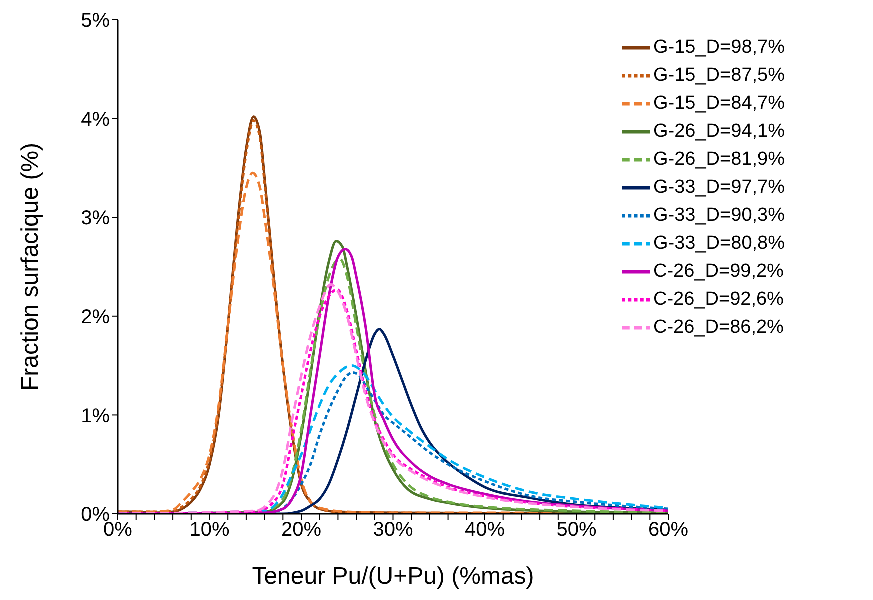 Image resolution: width=873 pixels, height=600 pixels. What do you see at coordinates (393, 576) in the screenshot?
I see `x-axis-title: Teneur Pu/(U+Pu) (%mas)` at bounding box center [393, 576].